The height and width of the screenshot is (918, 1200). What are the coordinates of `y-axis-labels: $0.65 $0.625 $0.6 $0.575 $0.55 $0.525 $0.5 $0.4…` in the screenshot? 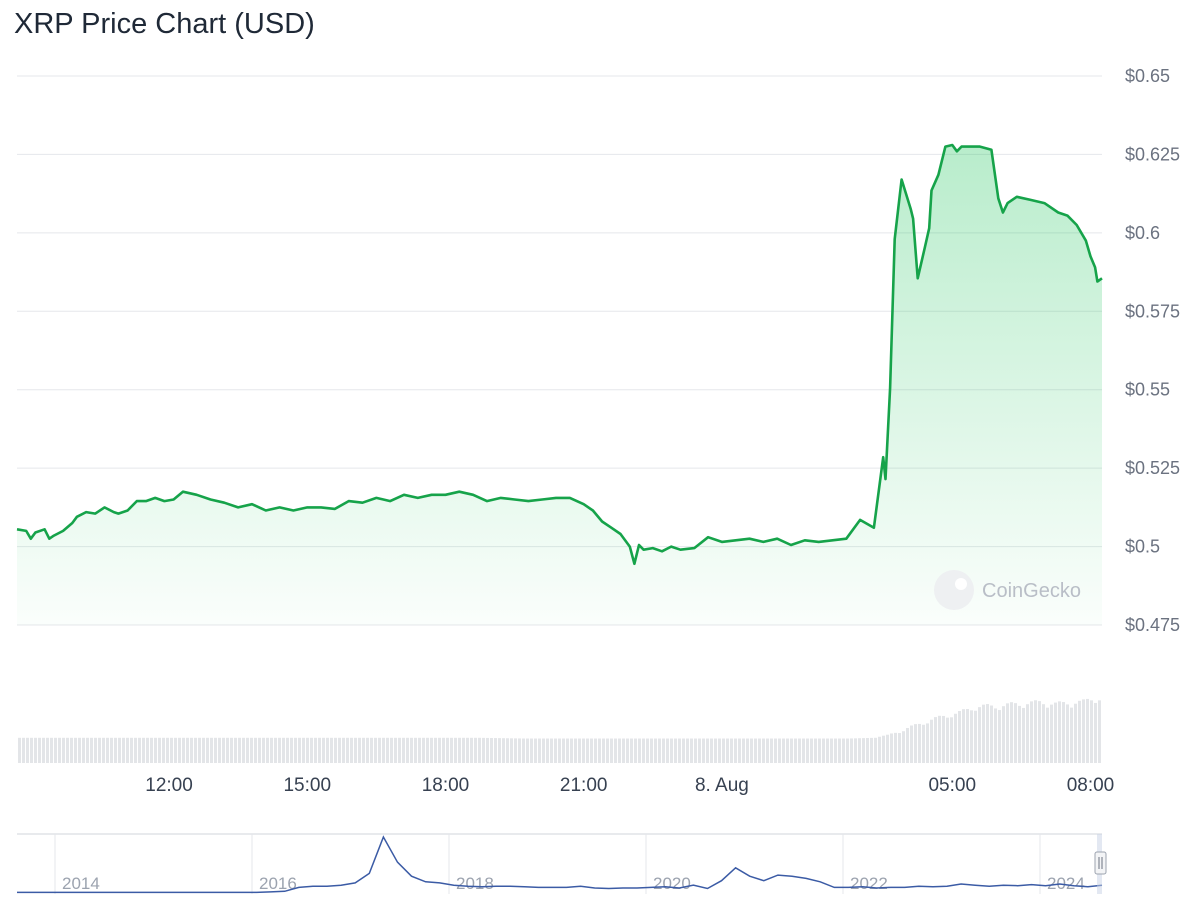 It's located at (1152, 350).